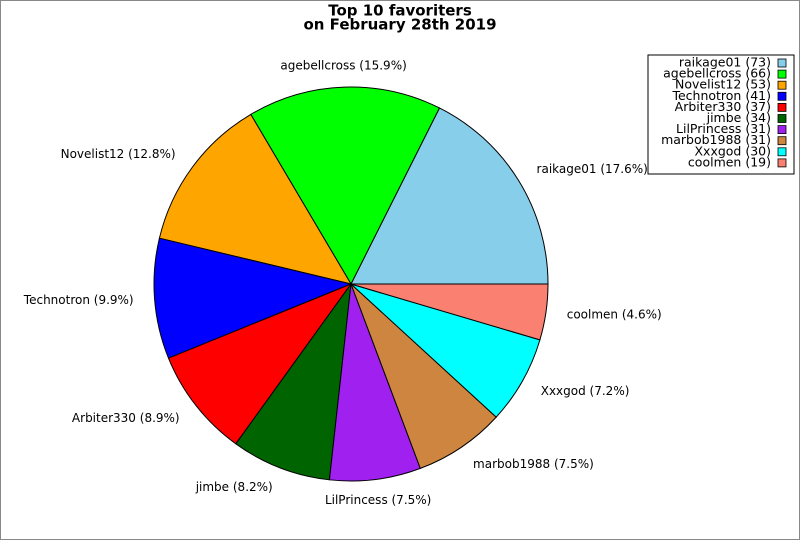 The width and height of the screenshot is (800, 540). What do you see at coordinates (723, 128) in the screenshot?
I see `legend-label: LilPrincess (31)` at bounding box center [723, 128].